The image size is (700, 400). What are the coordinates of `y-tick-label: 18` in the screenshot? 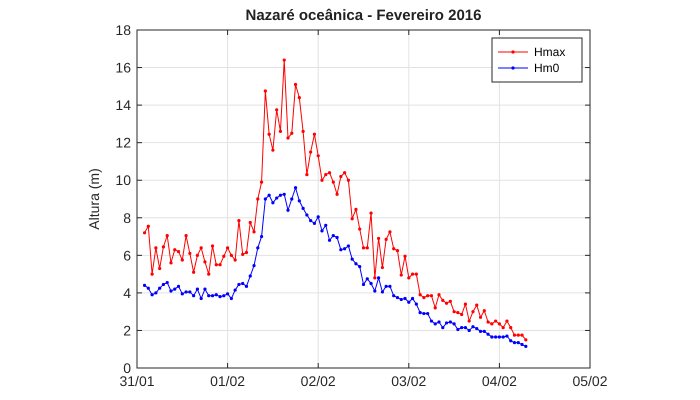 It's located at (123, 30).